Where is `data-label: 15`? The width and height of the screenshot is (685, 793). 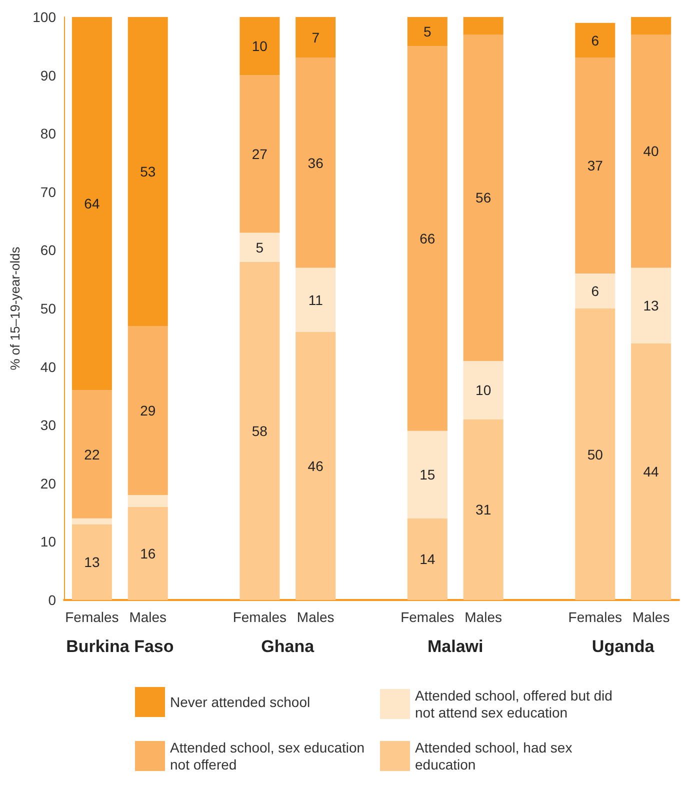 data-label: 15 is located at coordinates (428, 474).